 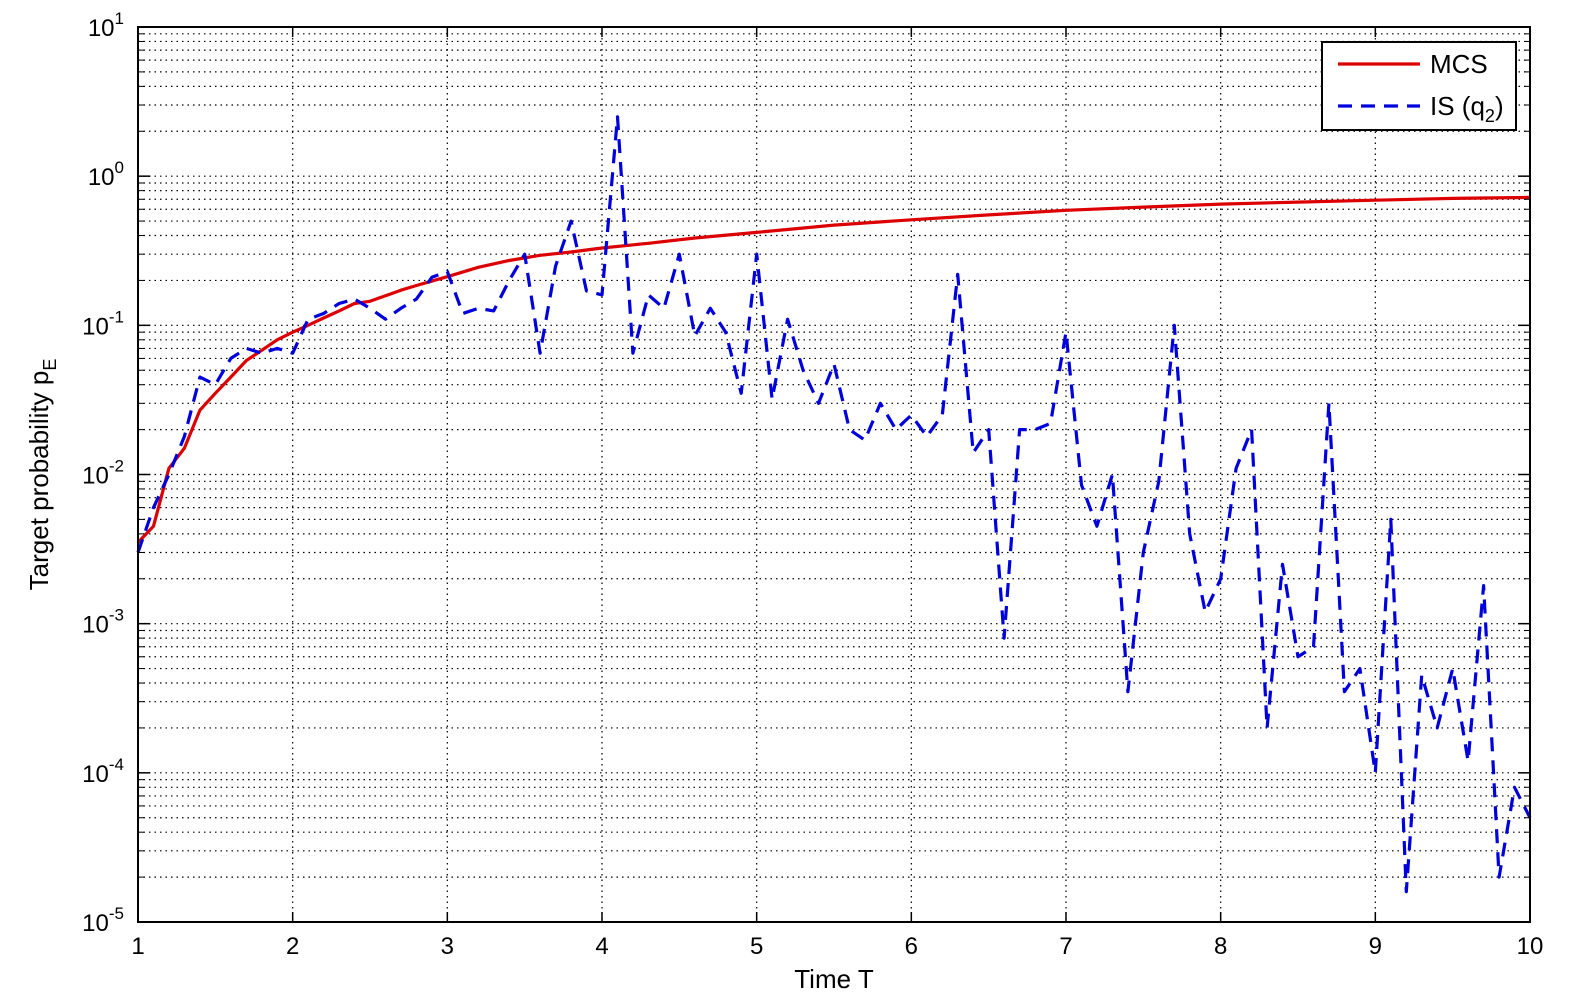 What do you see at coordinates (834, 979) in the screenshot?
I see `x-axis-label: Time T` at bounding box center [834, 979].